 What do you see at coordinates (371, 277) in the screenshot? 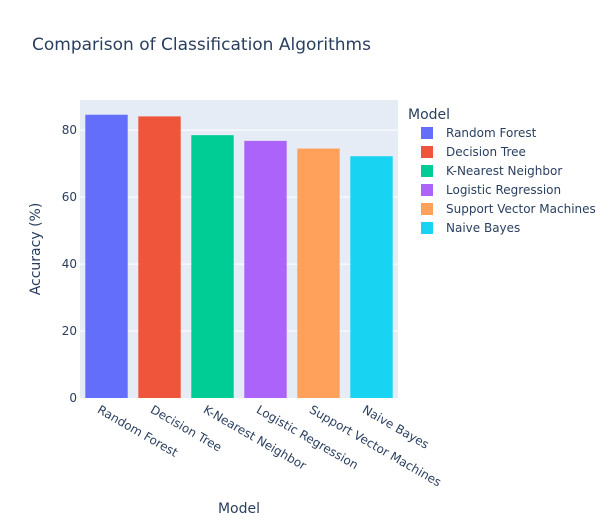
I see `bar-naive-bayes` at bounding box center [371, 277].